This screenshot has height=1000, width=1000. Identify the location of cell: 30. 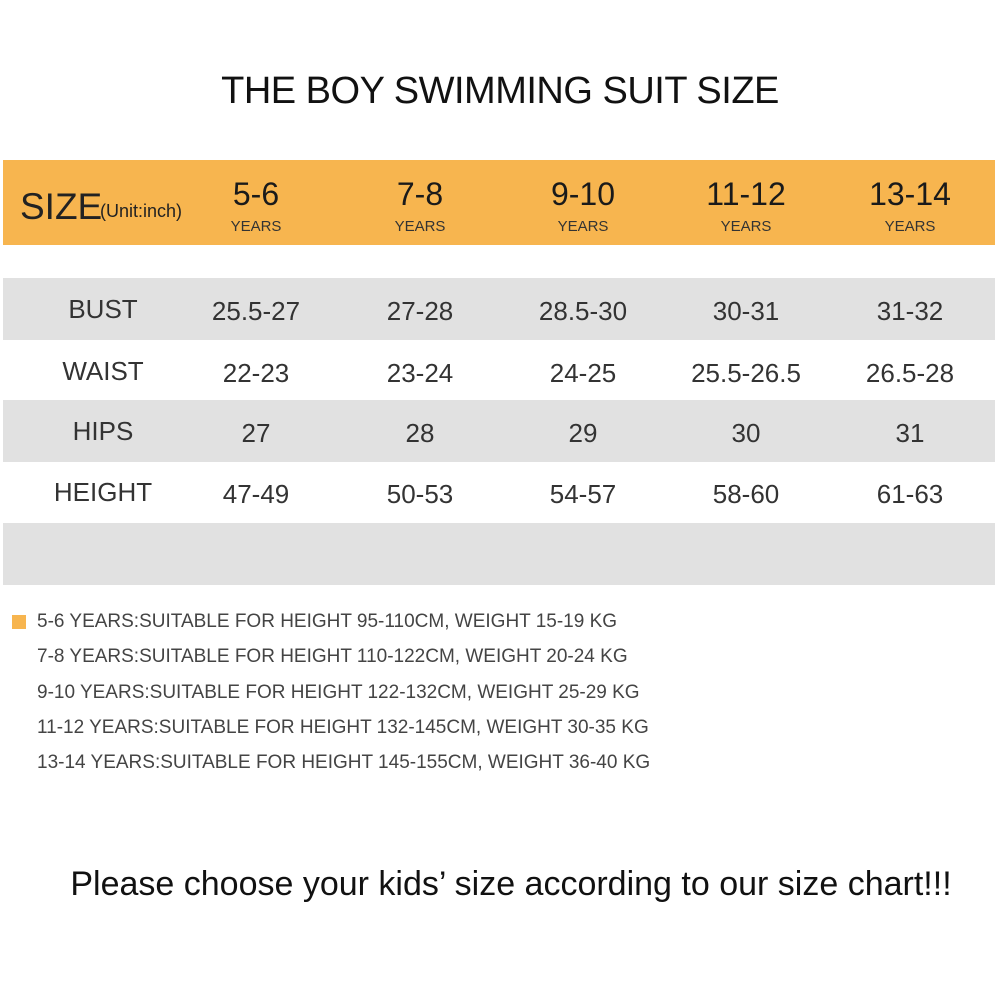
(746, 433).